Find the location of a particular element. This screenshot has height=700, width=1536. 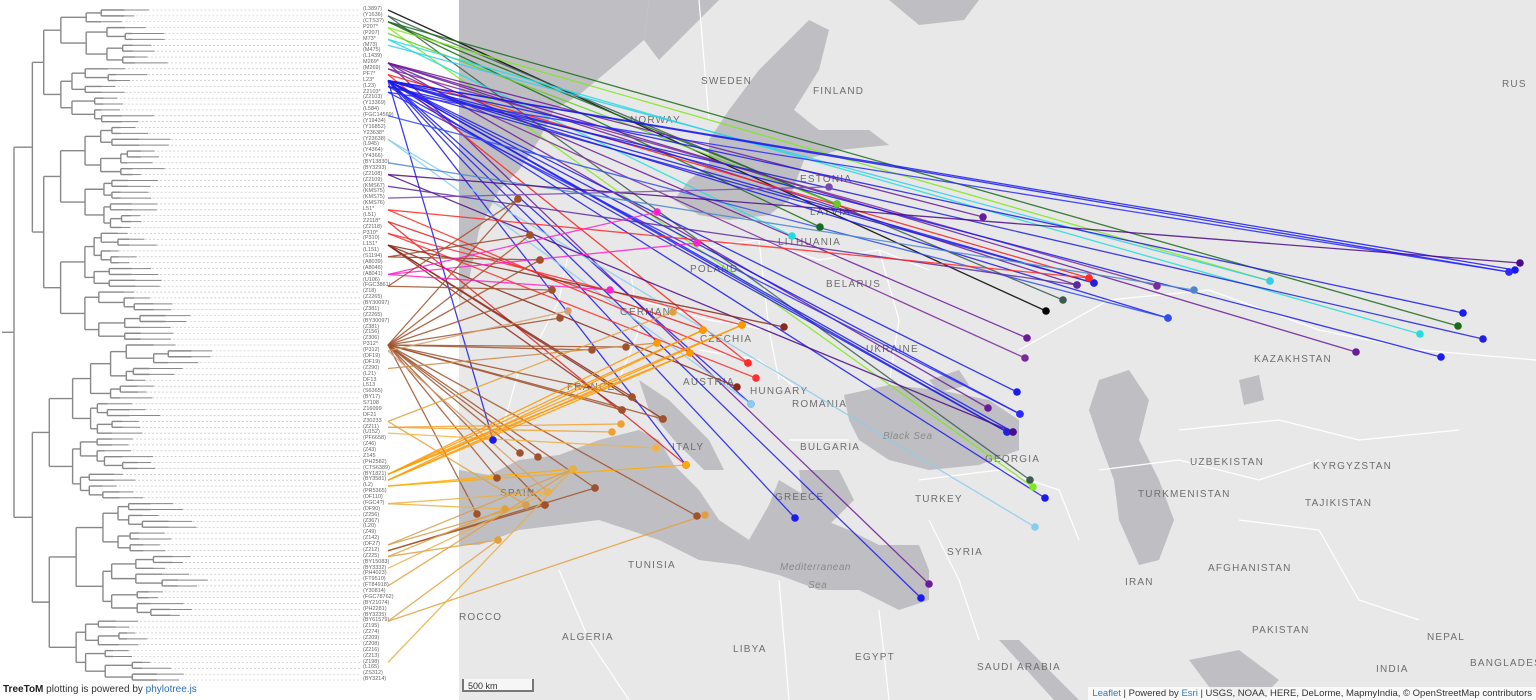

tree-leaf-label: (L20) is located at coordinates (369, 526).